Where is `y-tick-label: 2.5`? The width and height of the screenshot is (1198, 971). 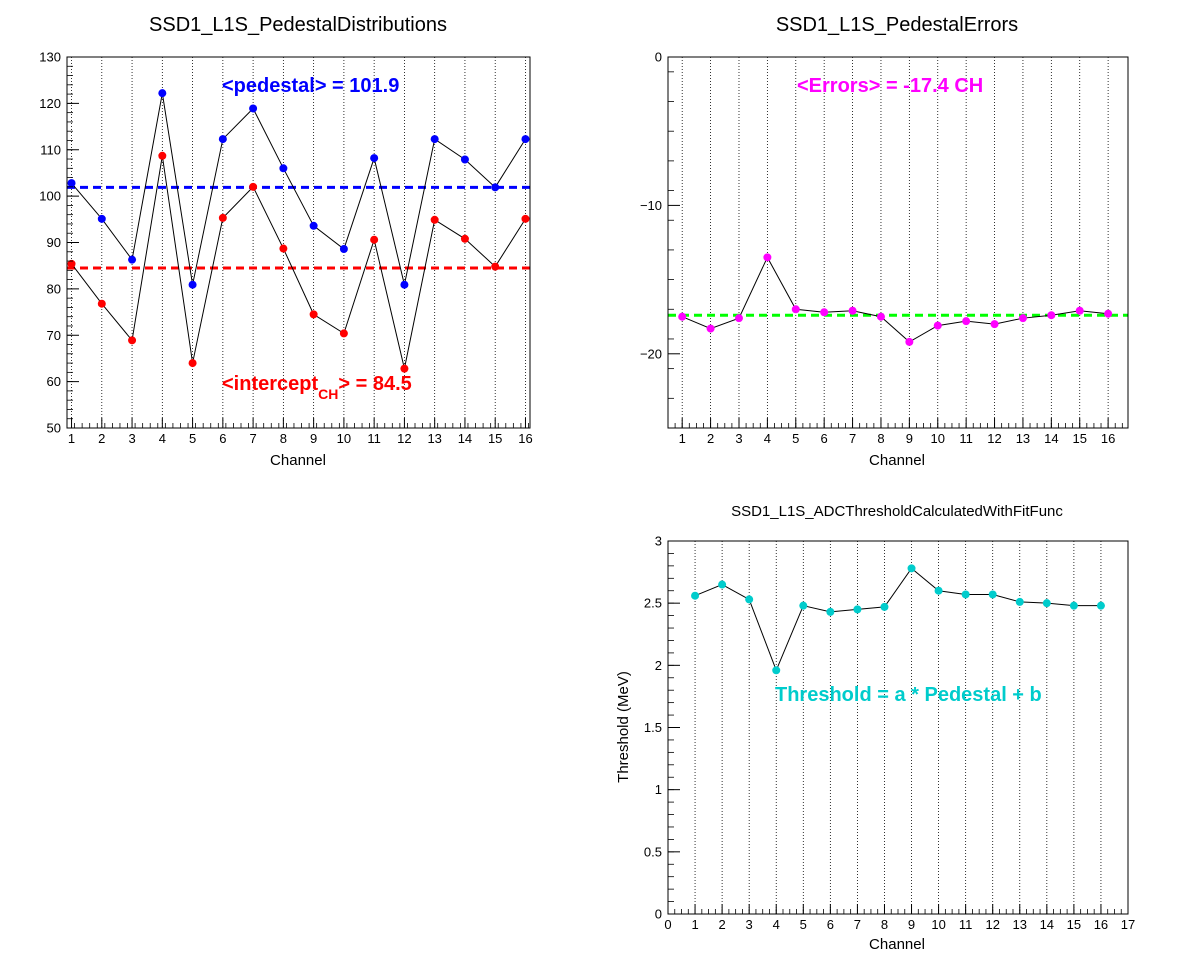 y-tick-label: 2.5 is located at coordinates (653, 603).